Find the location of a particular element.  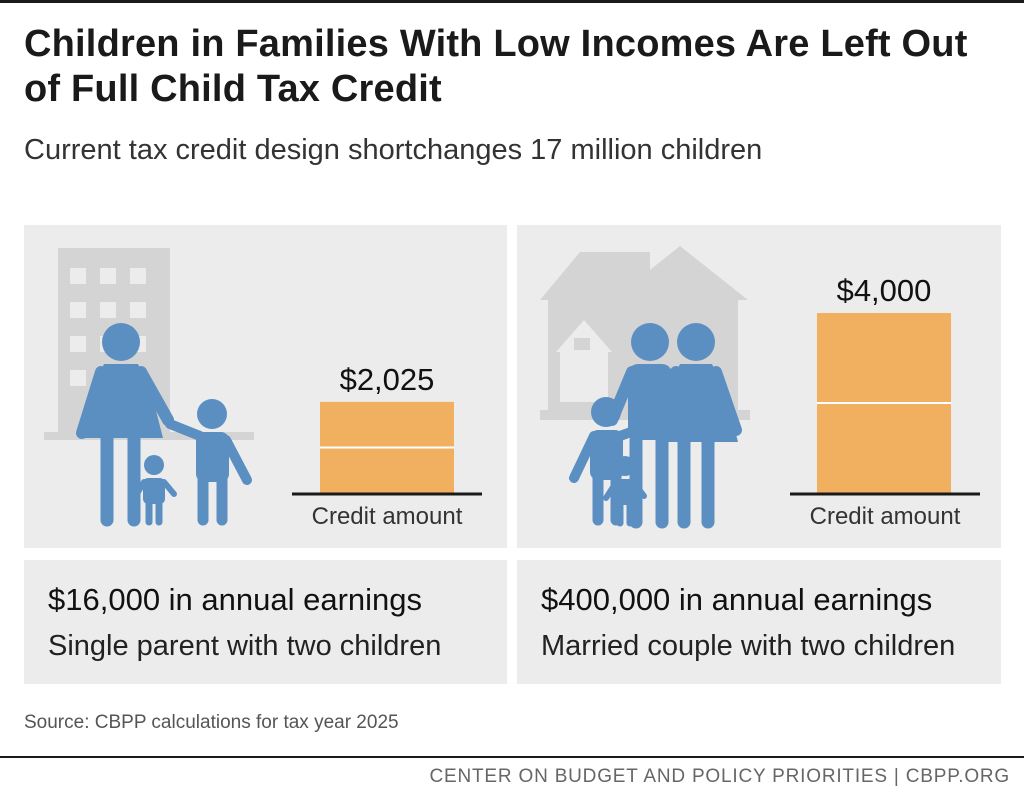

married-couple-family-icon is located at coordinates (655, 426).